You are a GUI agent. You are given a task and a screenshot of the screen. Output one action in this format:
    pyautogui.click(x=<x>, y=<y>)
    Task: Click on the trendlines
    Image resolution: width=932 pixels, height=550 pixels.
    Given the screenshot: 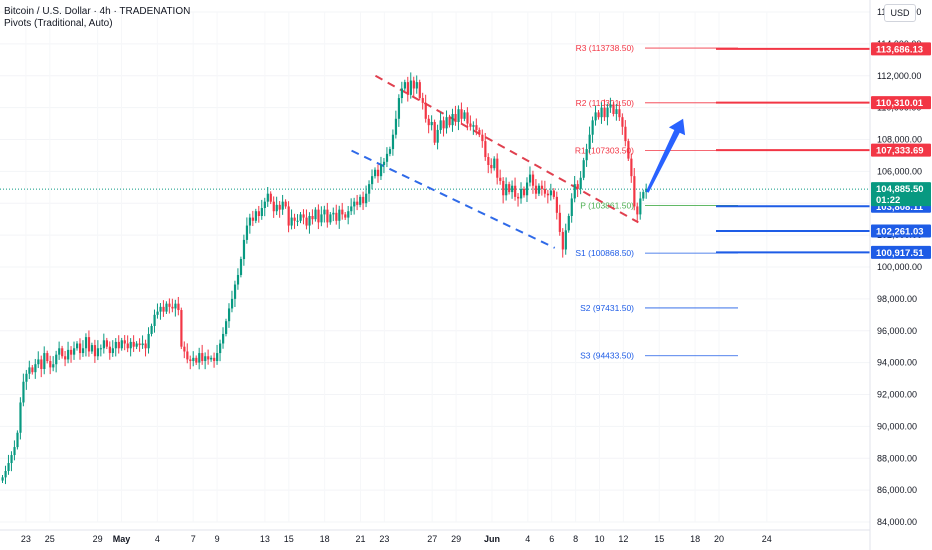 What is the action you would take?
    pyautogui.click(x=495, y=161)
    